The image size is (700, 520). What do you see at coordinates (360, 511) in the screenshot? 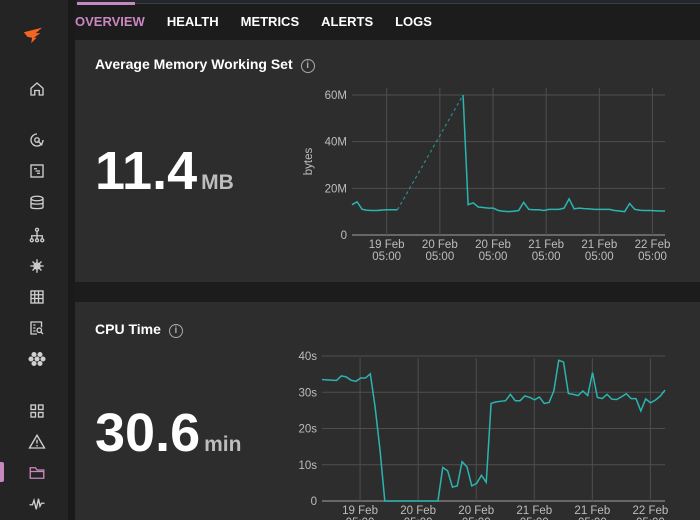
I see `cpu-chart-x-tick-label: 19 Feb` at bounding box center [360, 511].